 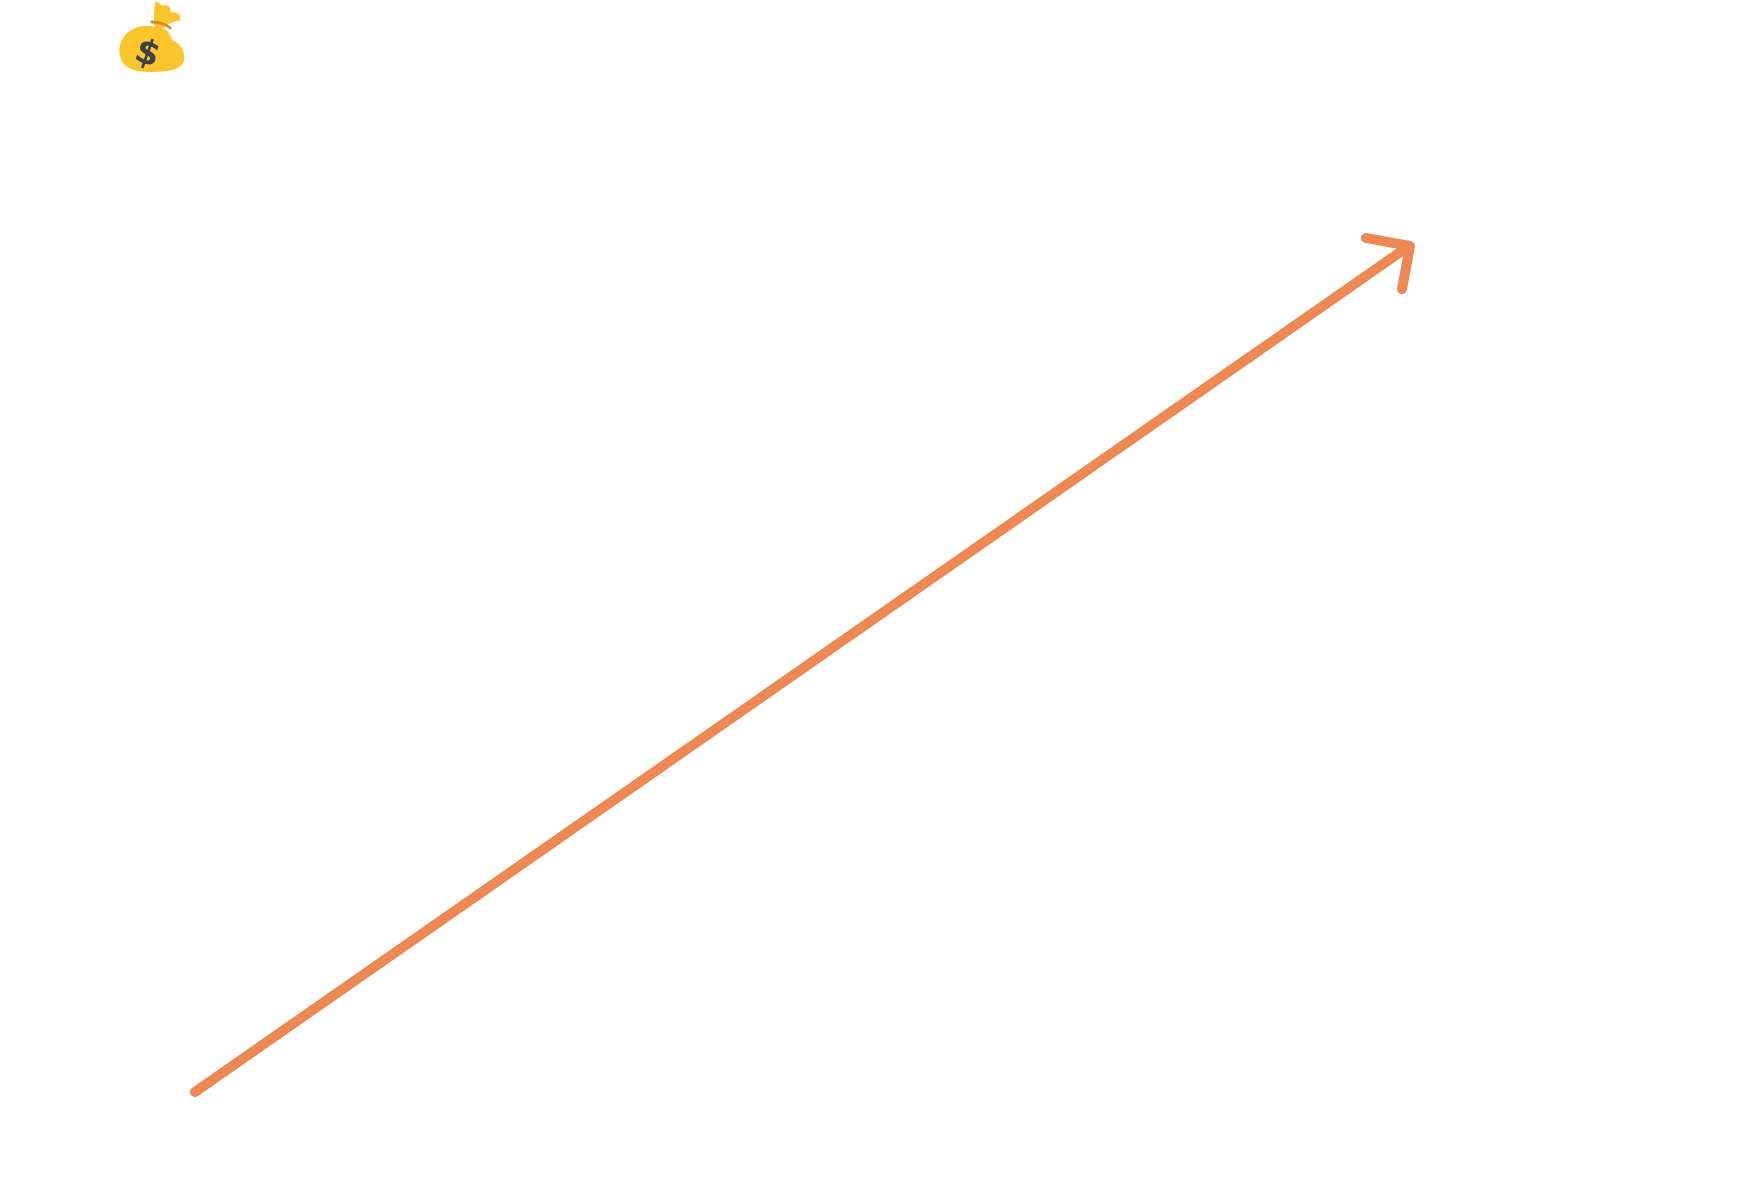 I want to click on money-bag-icon: $, so click(x=152, y=38).